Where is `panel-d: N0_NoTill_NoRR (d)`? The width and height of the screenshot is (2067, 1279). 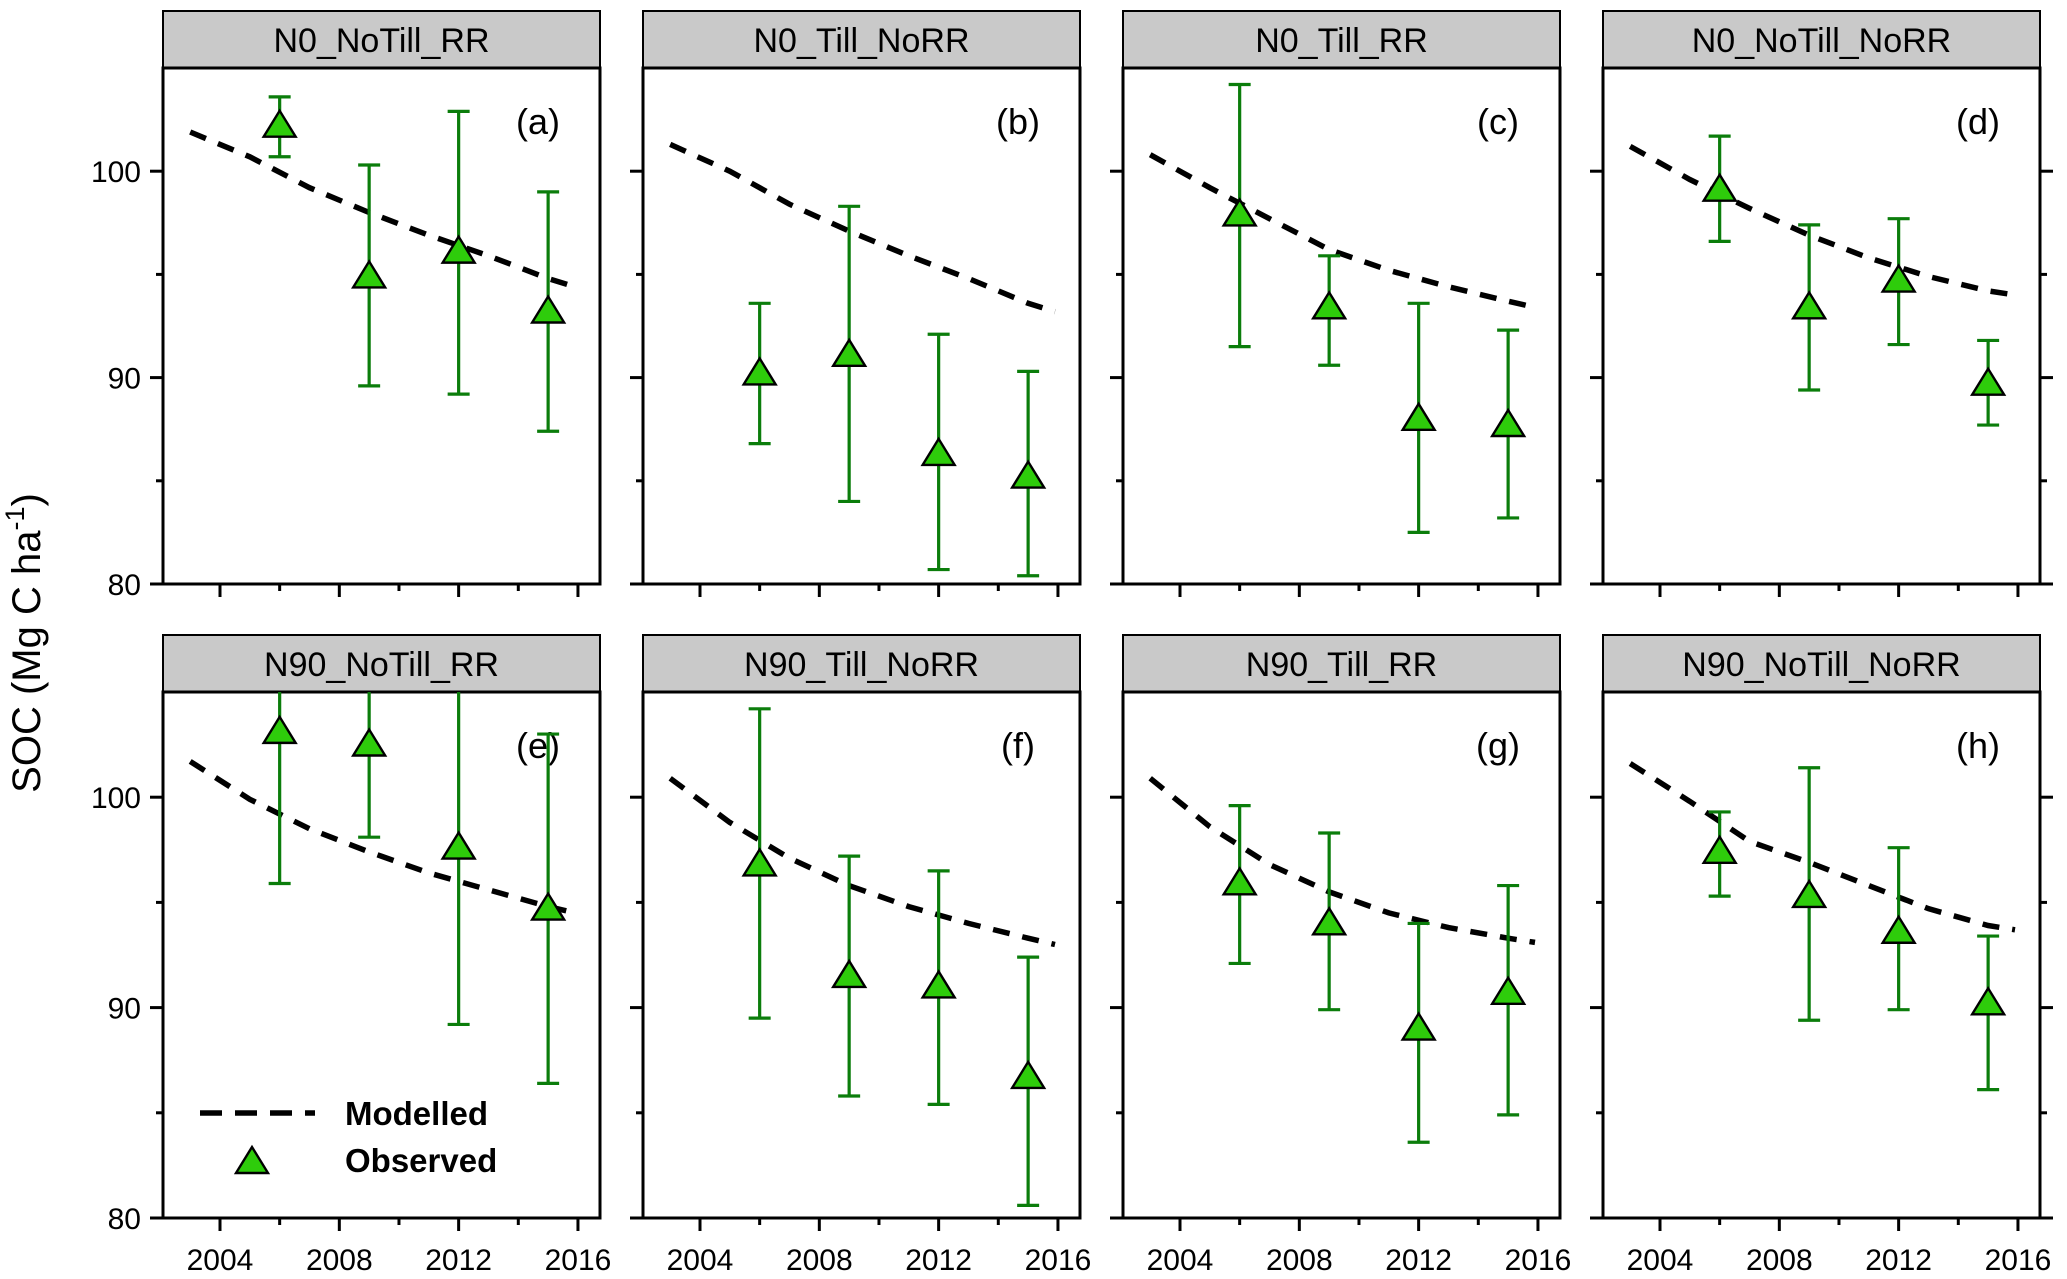 panel-d: N0_NoTill_NoRR (d) is located at coordinates (1821, 303).